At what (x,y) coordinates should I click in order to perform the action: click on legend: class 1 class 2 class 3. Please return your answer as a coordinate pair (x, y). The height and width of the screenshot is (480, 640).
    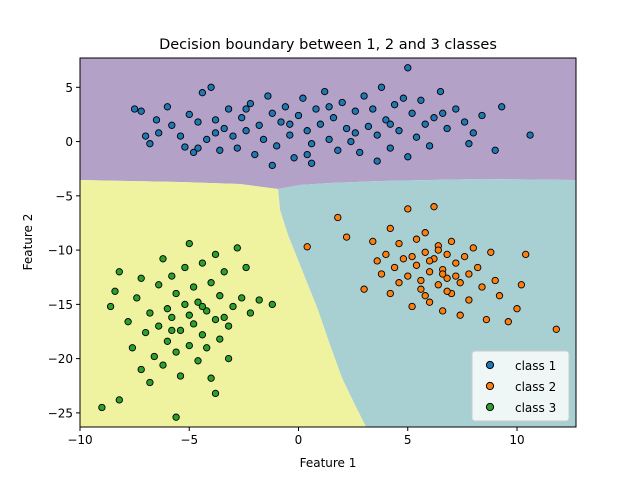
    Looking at the image, I should click on (520, 386).